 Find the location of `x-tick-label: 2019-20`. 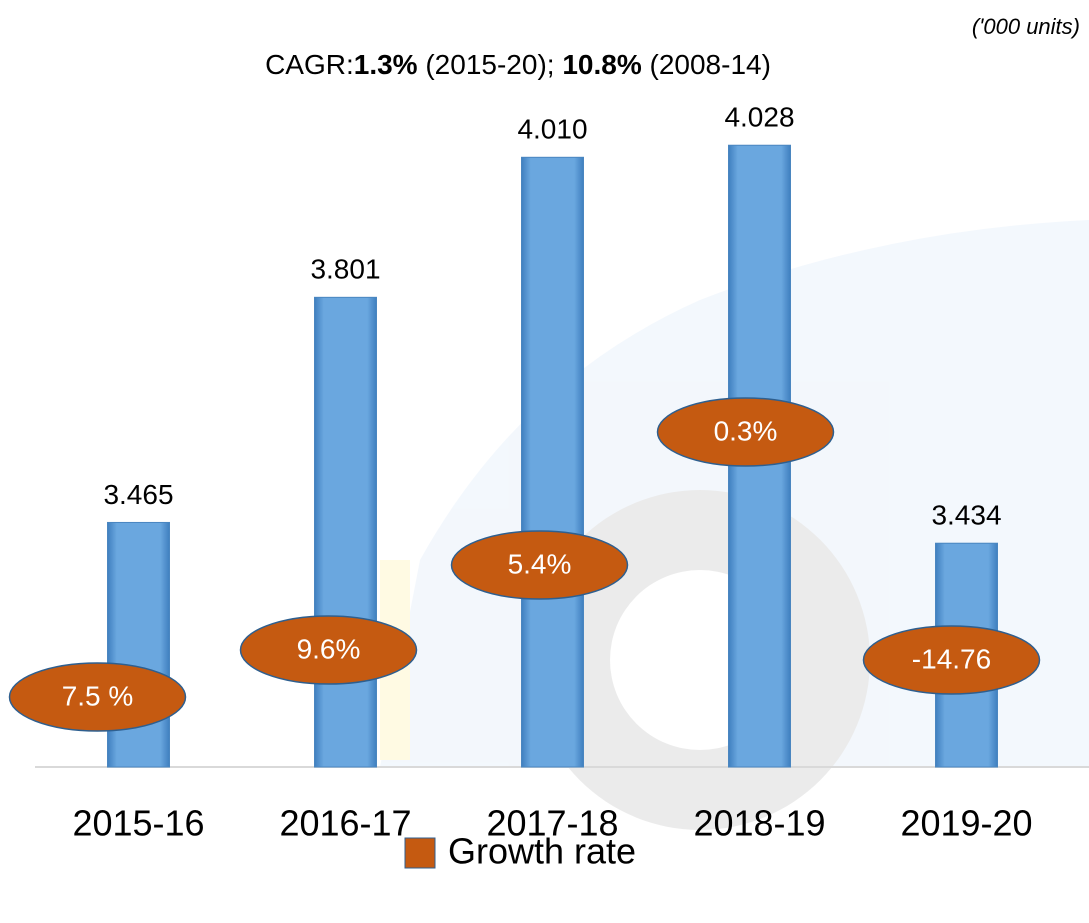

x-tick-label: 2019-20 is located at coordinates (966, 823).